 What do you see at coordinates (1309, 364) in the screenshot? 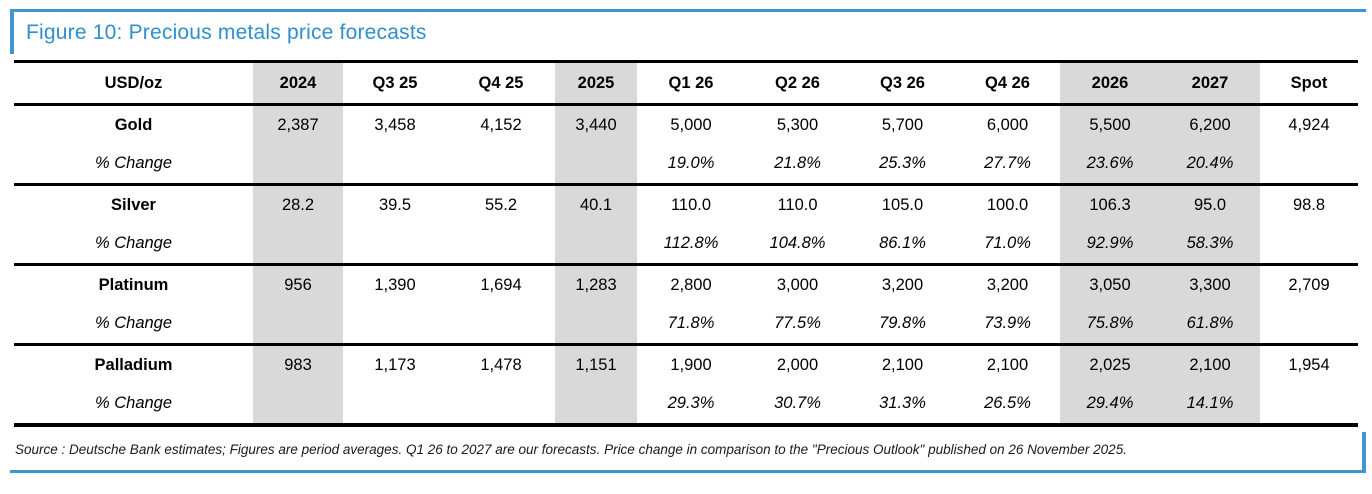
I see `value-cell: 1,954` at bounding box center [1309, 364].